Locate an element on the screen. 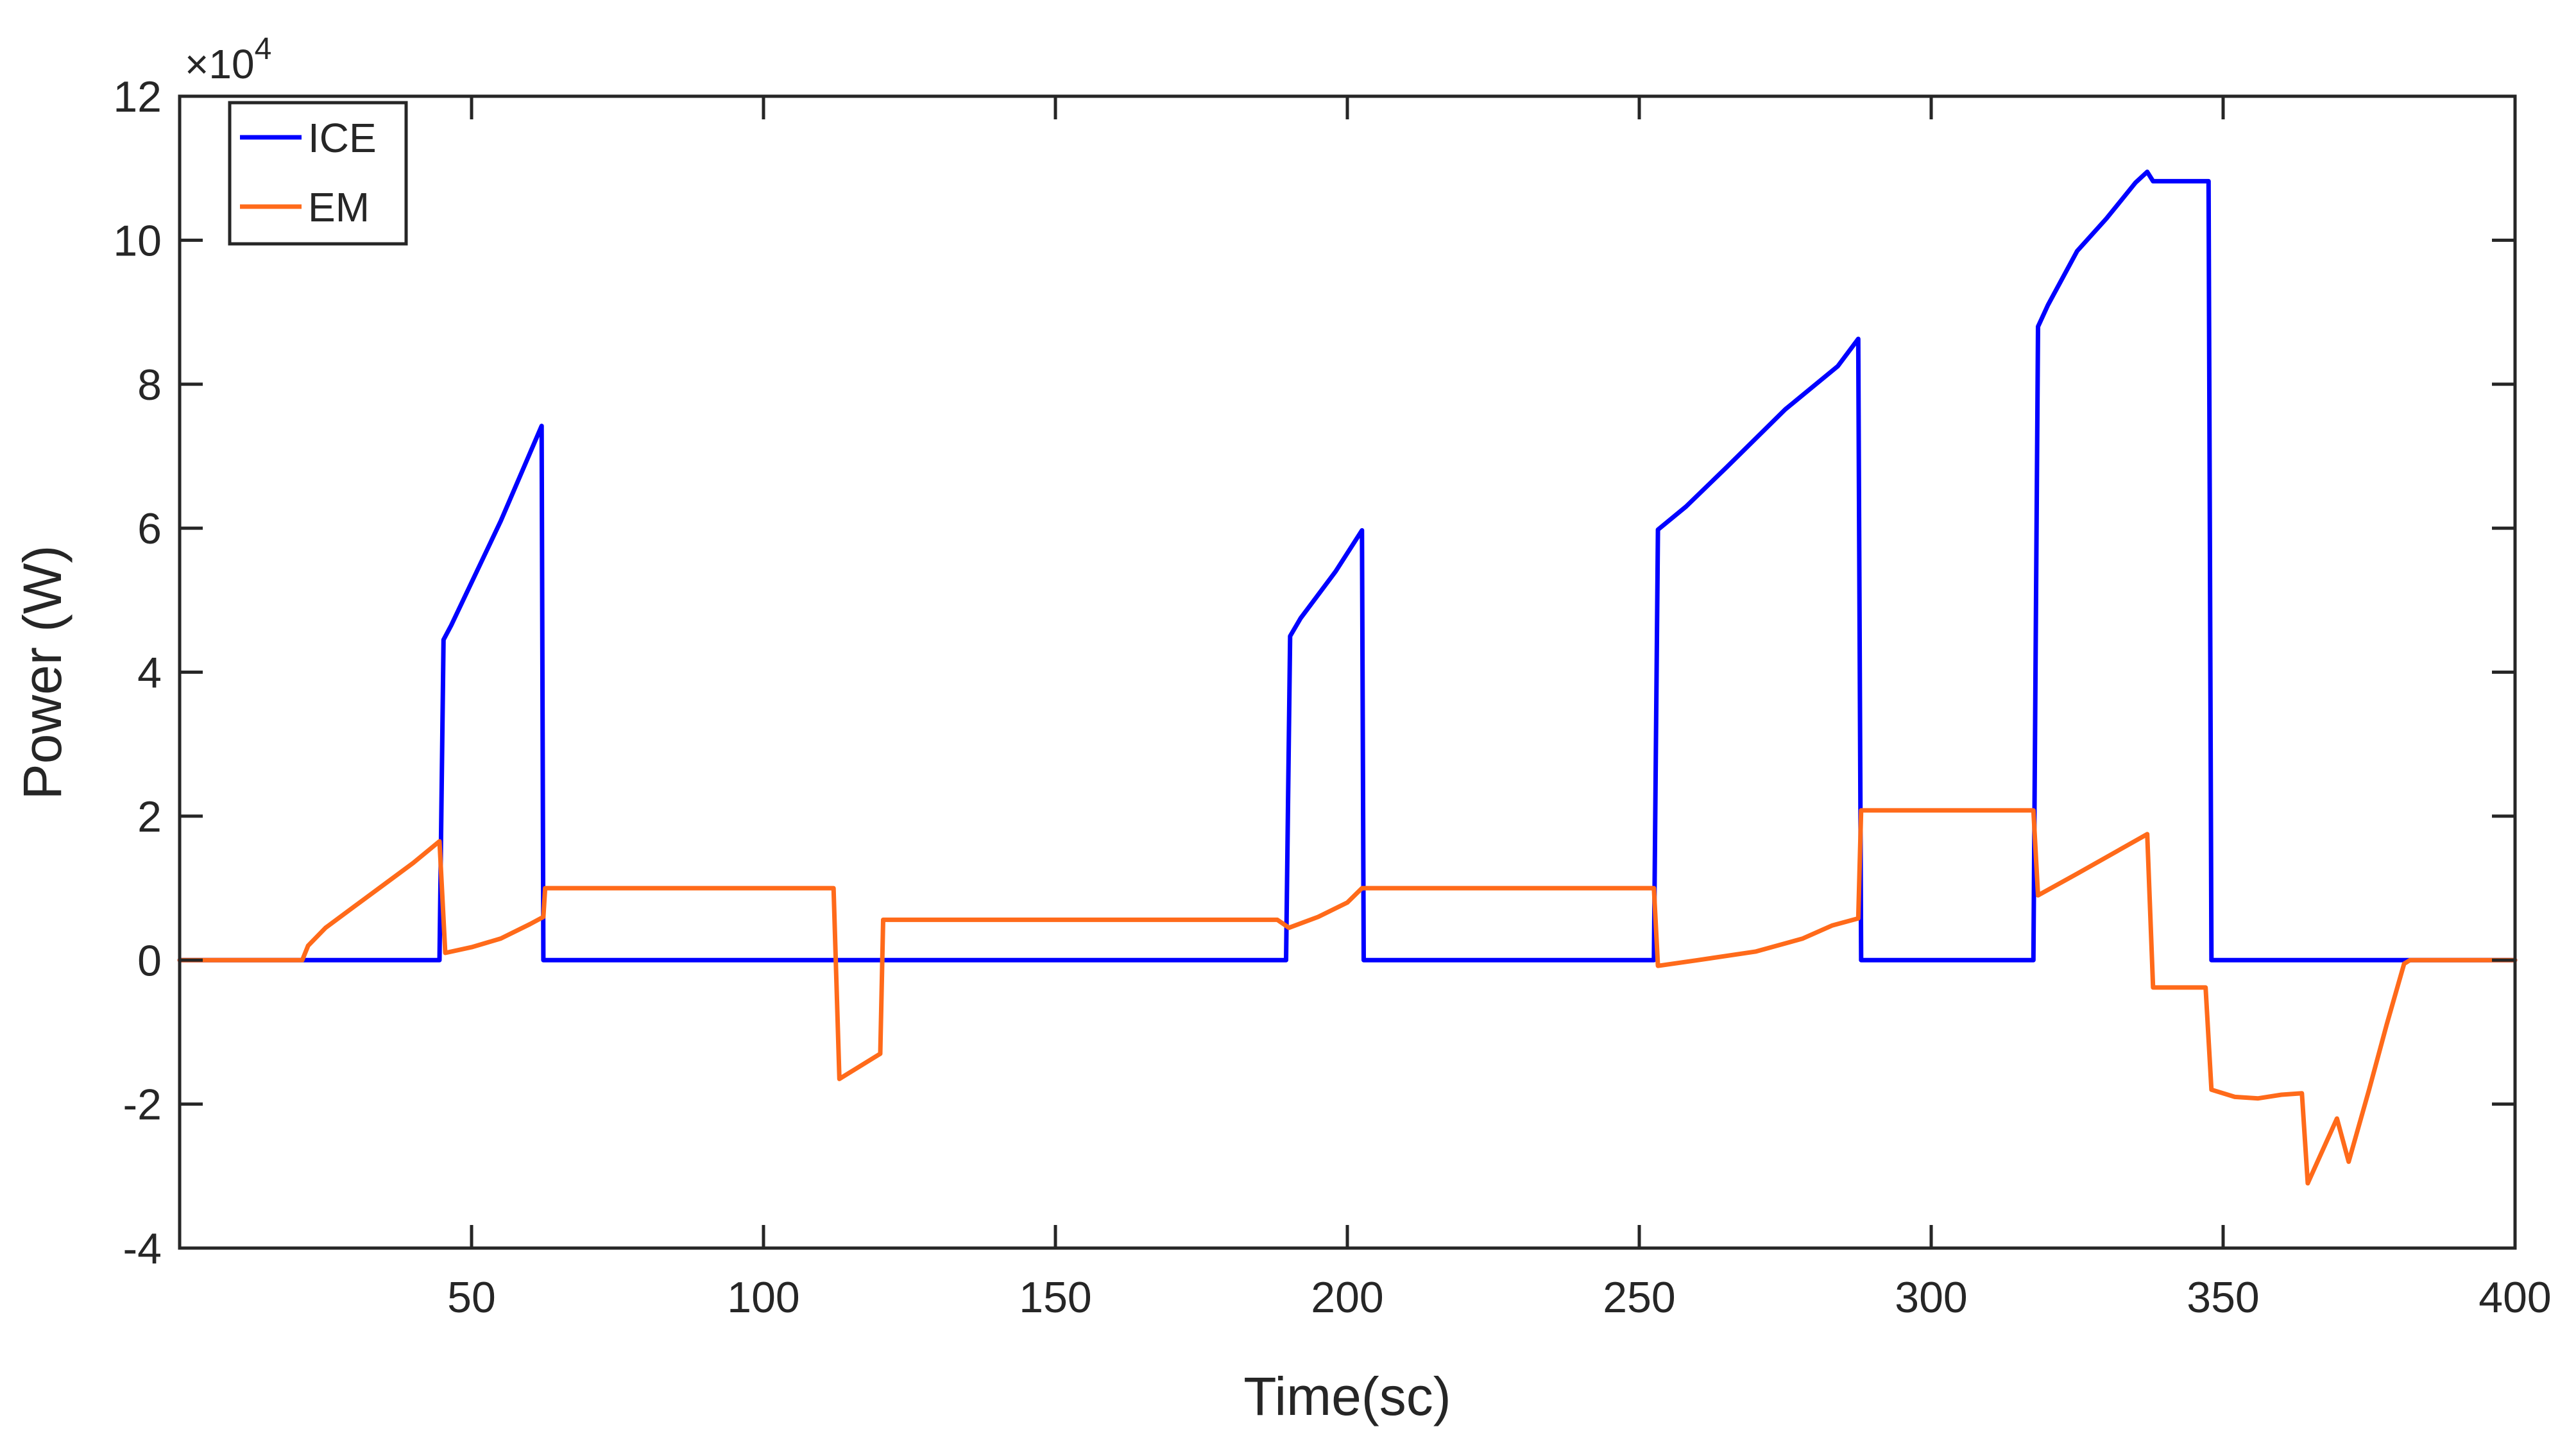 This screenshot has height=1447, width=2576. legend-label-em: EM is located at coordinates (339, 207).